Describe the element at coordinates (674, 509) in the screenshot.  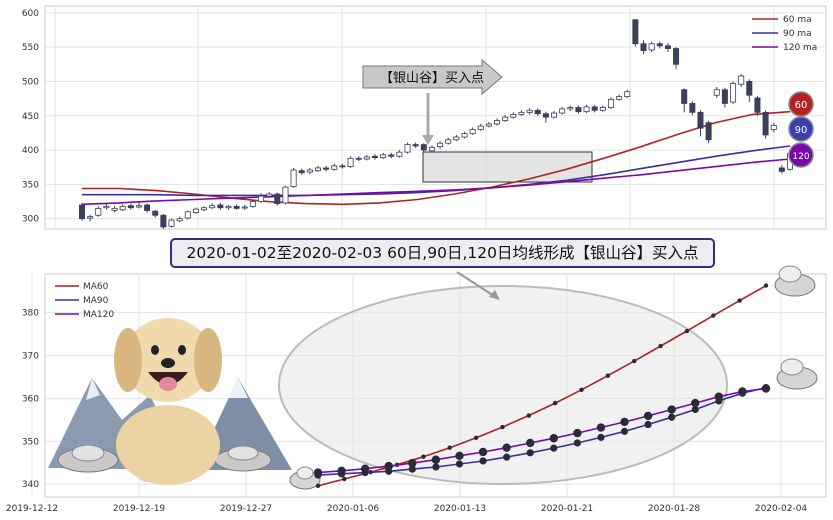
I see `bottom-x-tick-label: 2020-01-28` at that location.